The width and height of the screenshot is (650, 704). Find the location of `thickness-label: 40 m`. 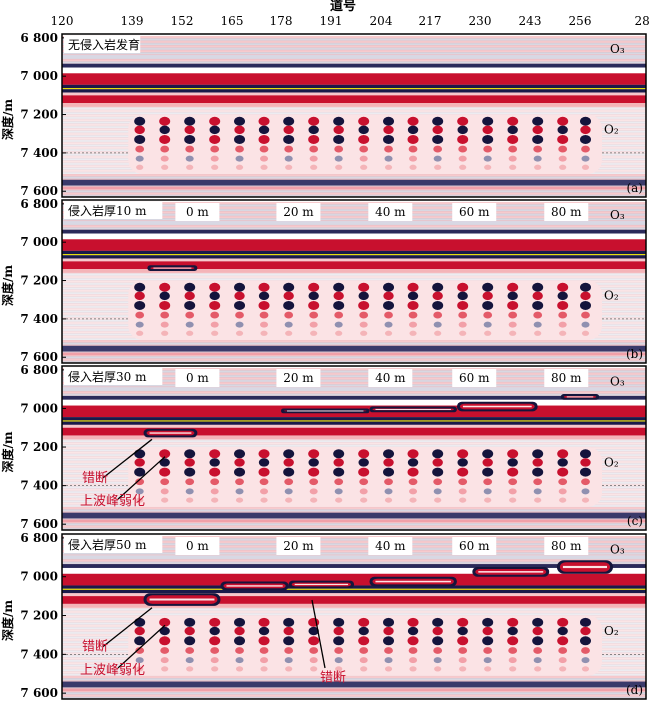

thickness-label: 40 m is located at coordinates (390, 212).